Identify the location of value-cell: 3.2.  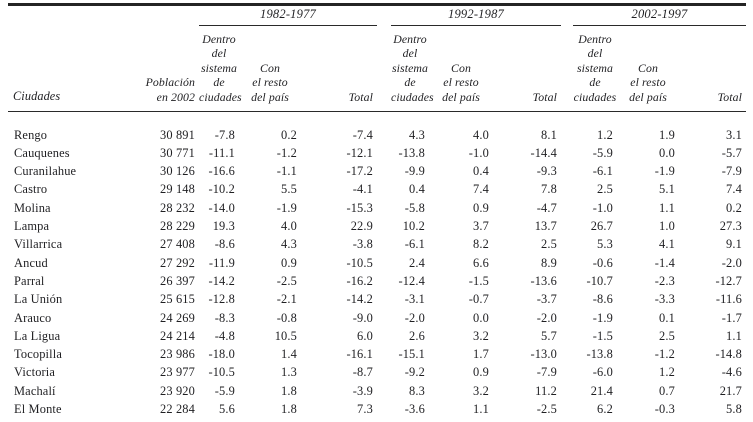
(481, 335).